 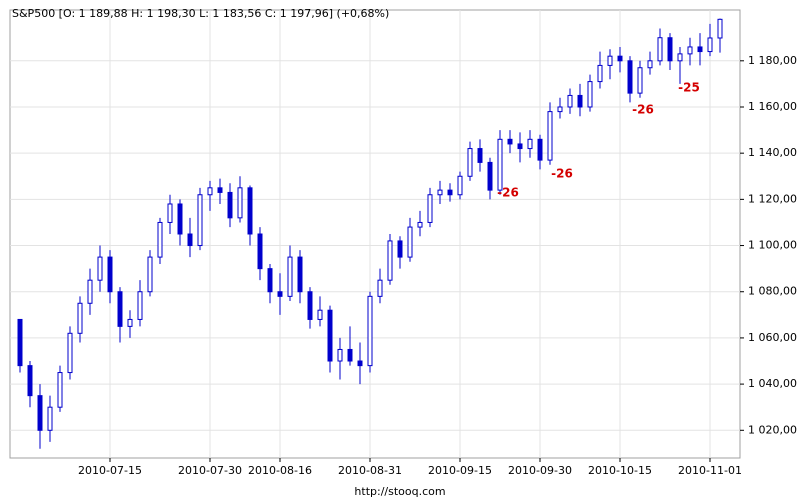 What do you see at coordinates (772, 152) in the screenshot?
I see `y-tick-label: 1 140,00` at bounding box center [772, 152].